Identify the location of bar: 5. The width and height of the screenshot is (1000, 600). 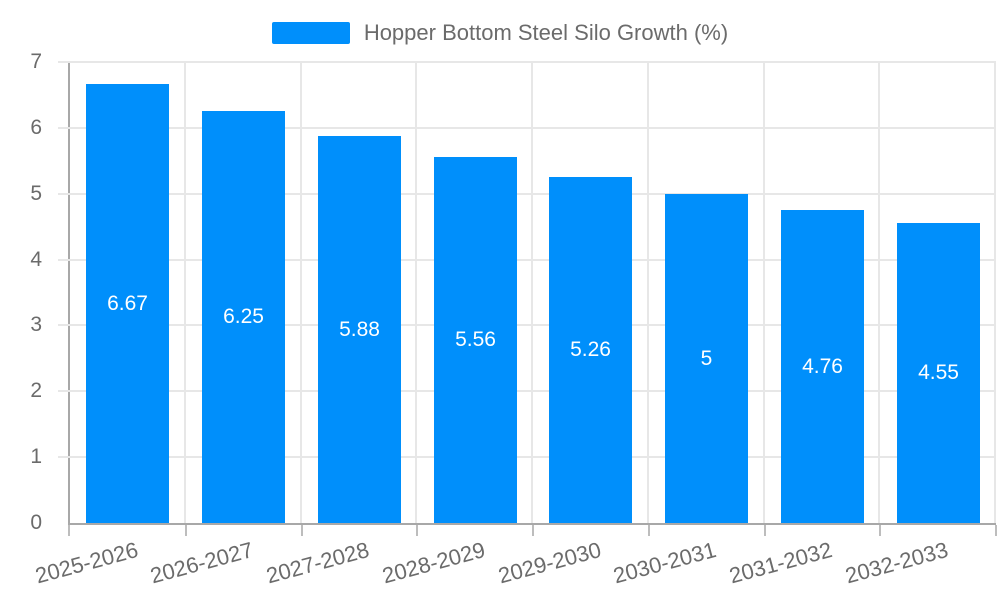
(706, 358).